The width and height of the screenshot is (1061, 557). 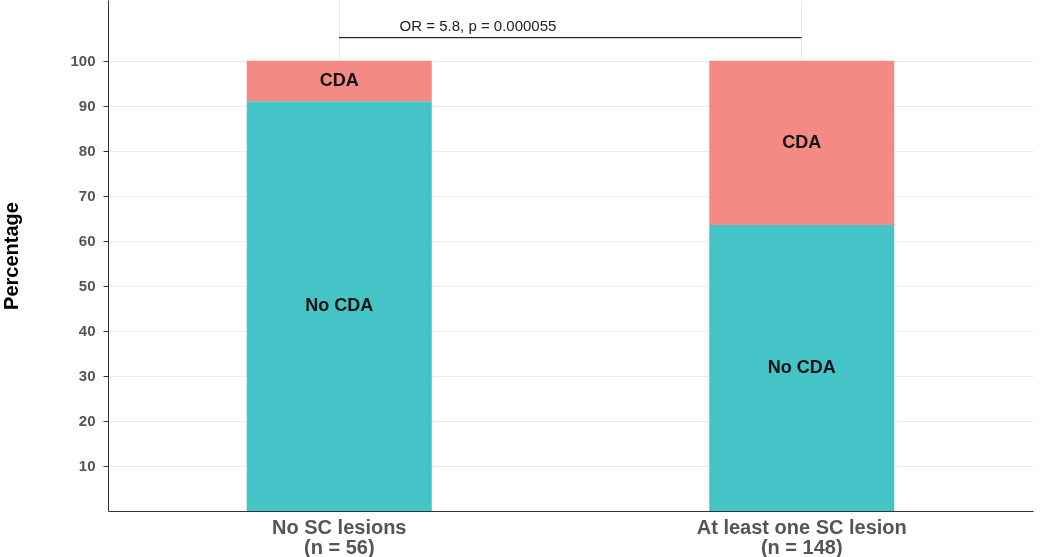 I want to click on text: No CDA, so click(x=801, y=367).